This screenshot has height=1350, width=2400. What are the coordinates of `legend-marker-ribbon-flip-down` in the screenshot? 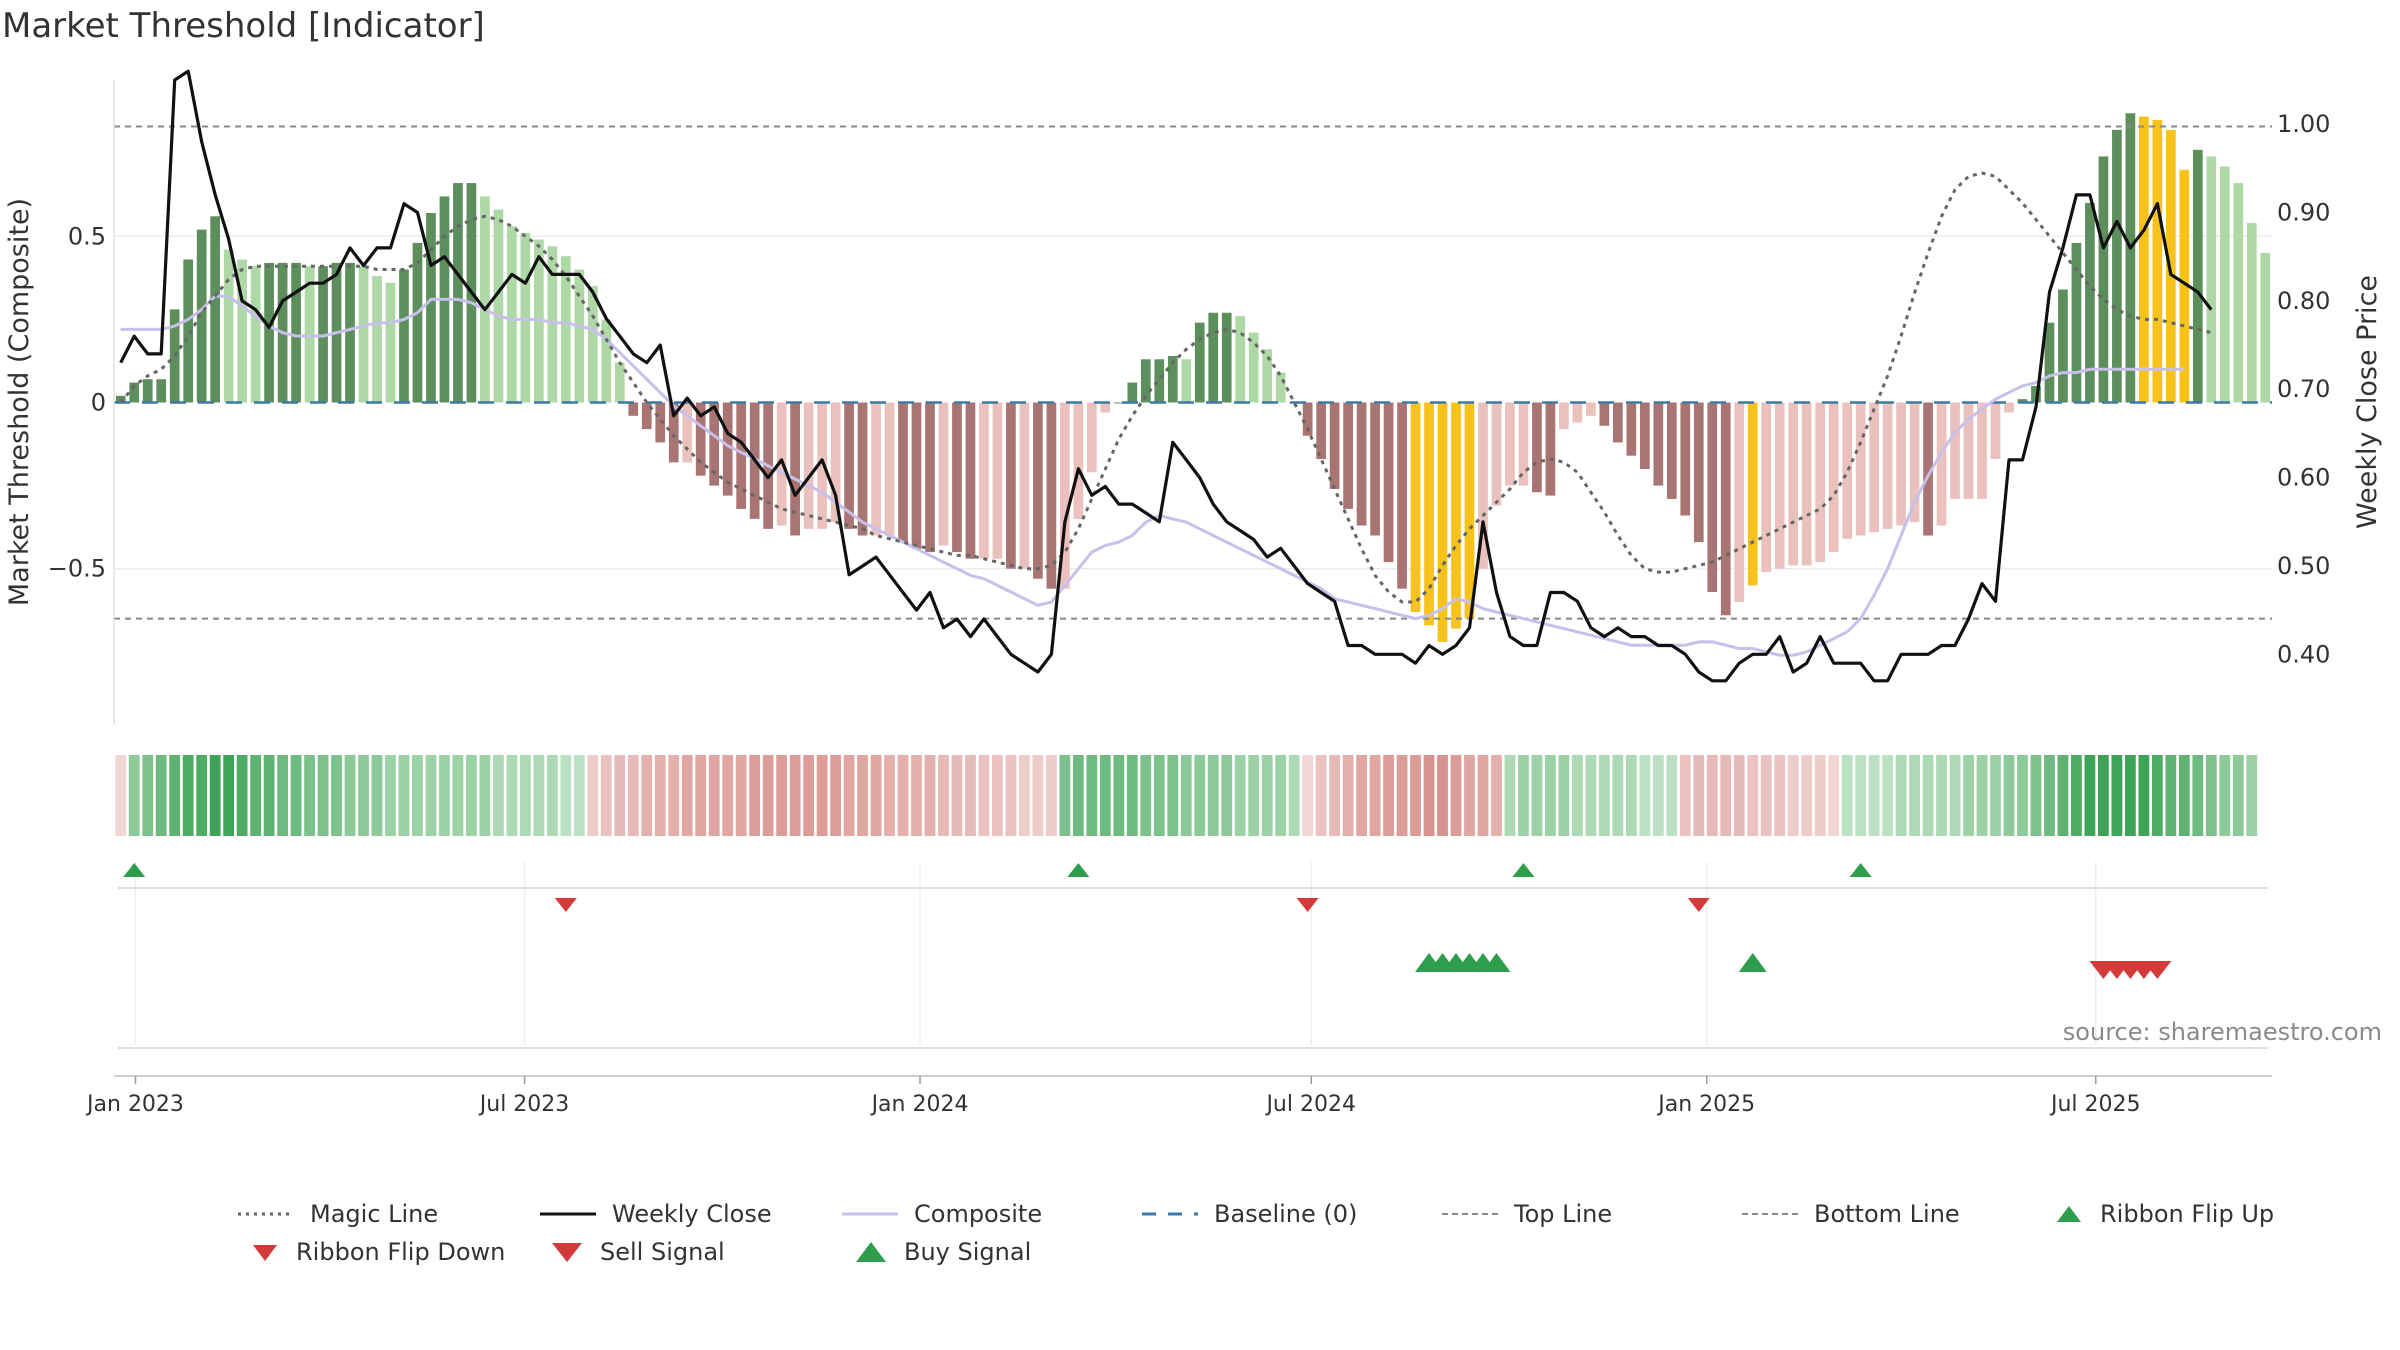 It's located at (265, 1253).